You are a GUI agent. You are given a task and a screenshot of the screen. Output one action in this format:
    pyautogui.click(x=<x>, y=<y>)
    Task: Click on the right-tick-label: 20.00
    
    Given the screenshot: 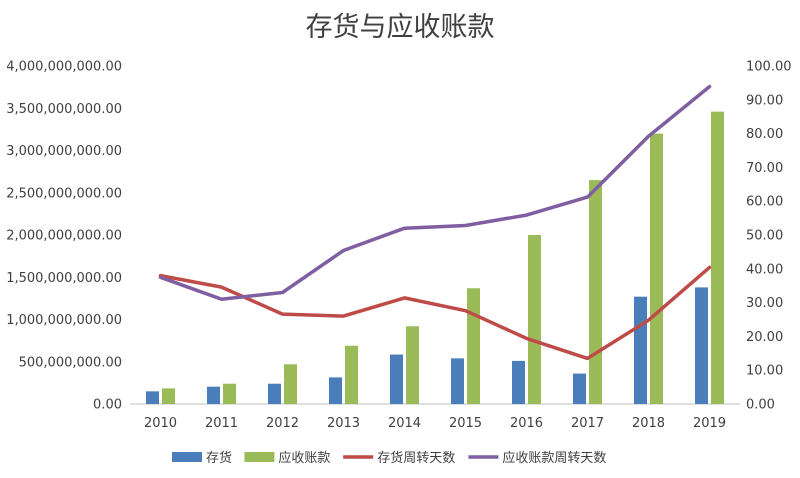 What is the action you would take?
    pyautogui.click(x=764, y=337)
    